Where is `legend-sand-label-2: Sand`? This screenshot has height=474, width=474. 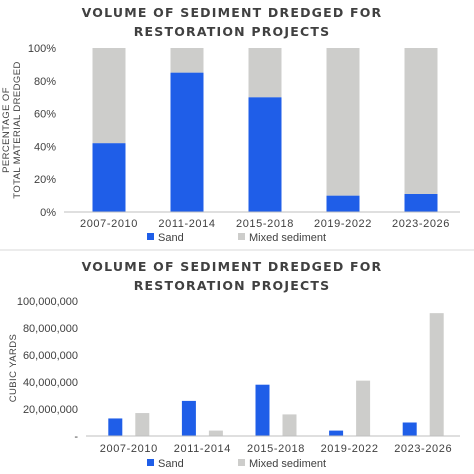
legend-sand-label-2: Sand is located at coordinates (171, 464).